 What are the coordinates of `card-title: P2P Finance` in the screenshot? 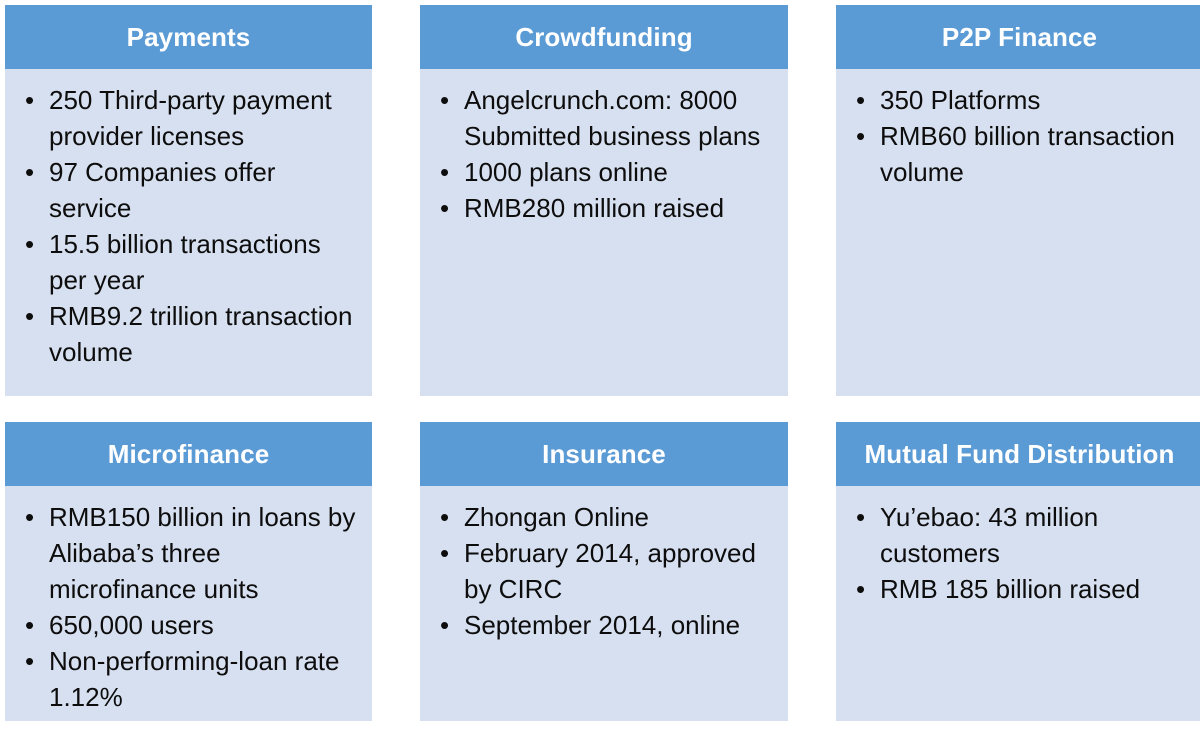 It's located at (1019, 36).